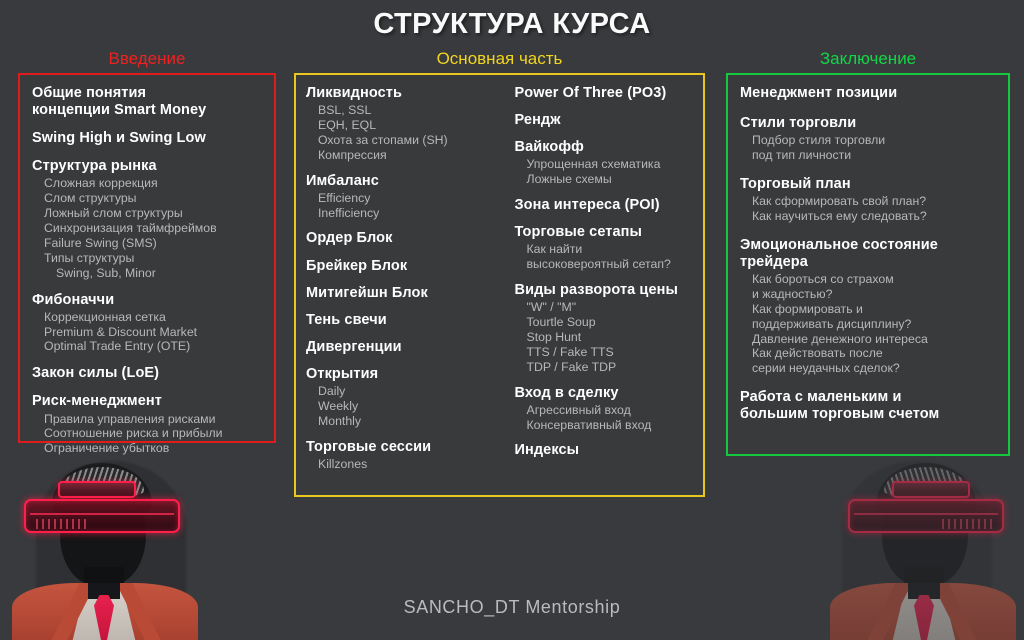 The width and height of the screenshot is (1024, 640). I want to click on topic-title: Торговые сессии, so click(369, 446).